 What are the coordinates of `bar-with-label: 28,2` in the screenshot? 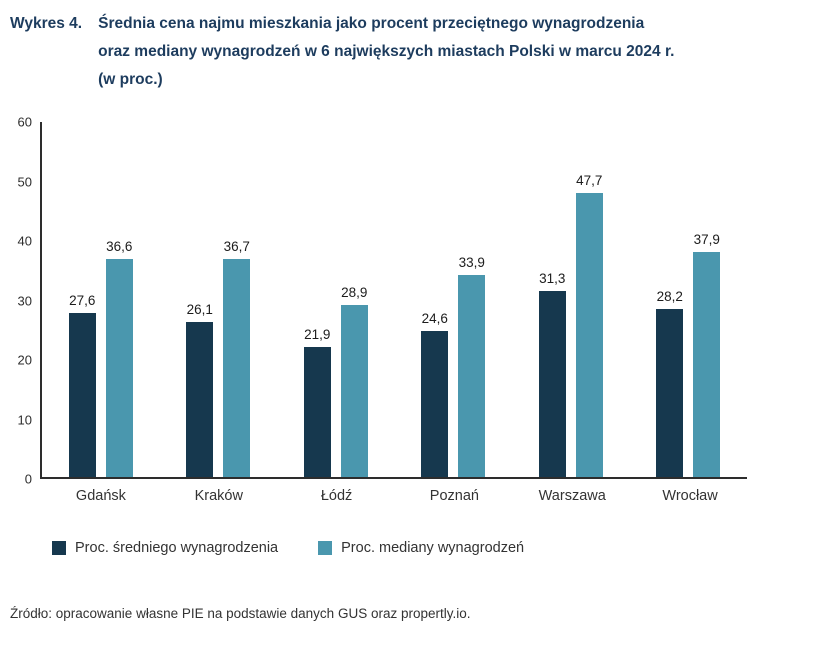 It's located at (670, 299).